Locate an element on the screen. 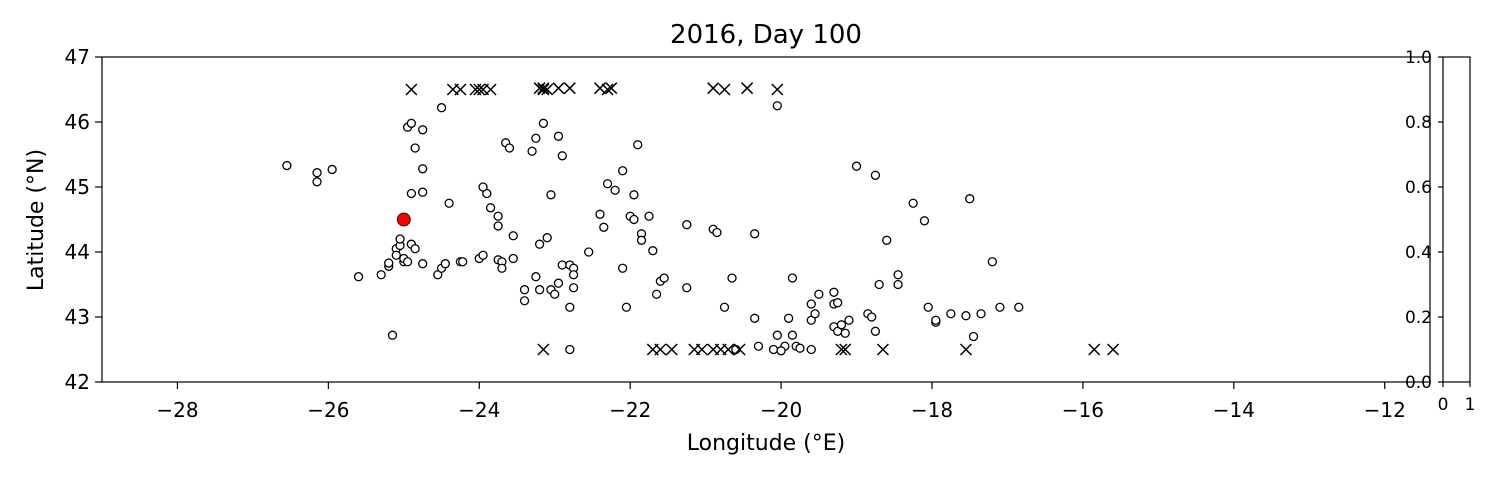 The image size is (1500, 480). side-y-tick-label: 0.2 is located at coordinates (1418, 318).